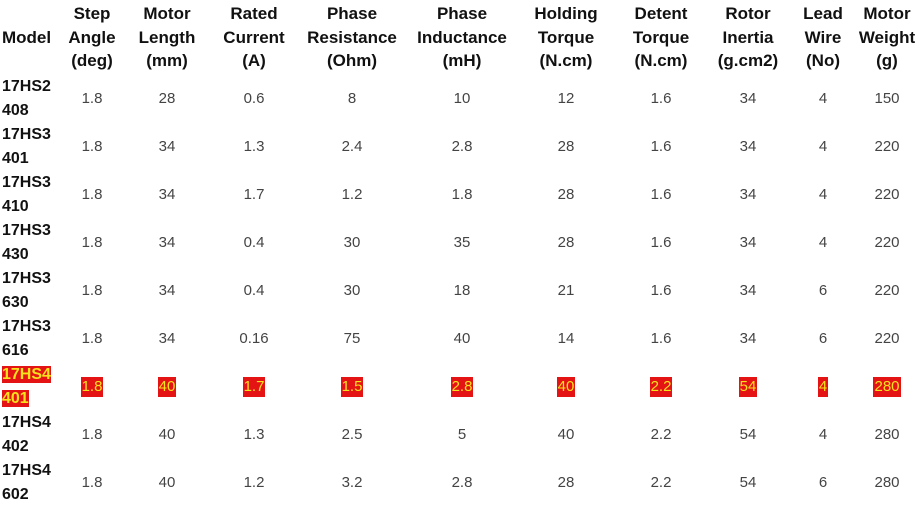 The width and height of the screenshot is (920, 507). Describe the element at coordinates (26, 98) in the screenshot. I see `model-cell: 17HS2 408` at that location.